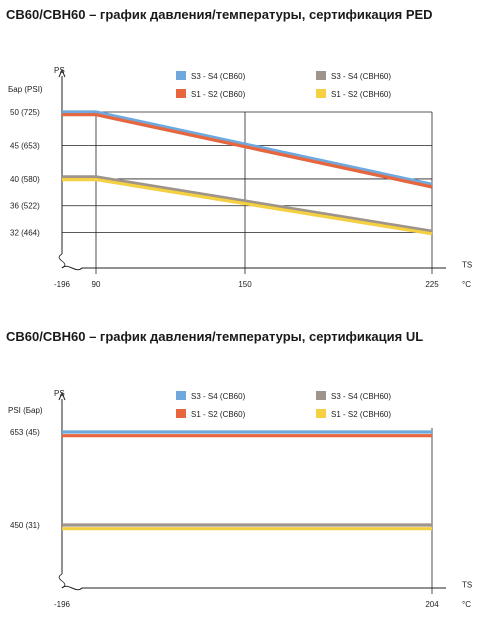 The width and height of the screenshot is (492, 618). Describe the element at coordinates (25, 89) in the screenshot. I see `y-axis-unit: Бар (PSI)` at that location.